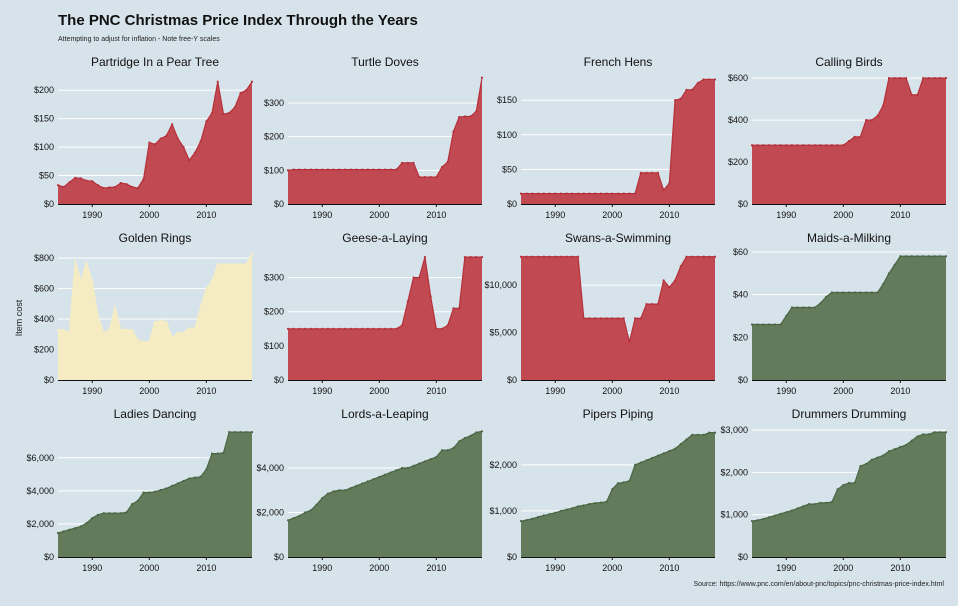  I want to click on turtle-doves-x-tick-label: 2000, so click(379, 215).